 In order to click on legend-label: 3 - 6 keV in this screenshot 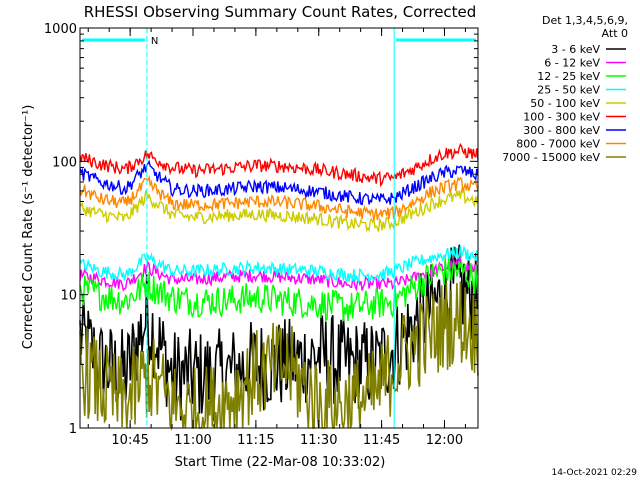, I will do `click(575, 49)`.